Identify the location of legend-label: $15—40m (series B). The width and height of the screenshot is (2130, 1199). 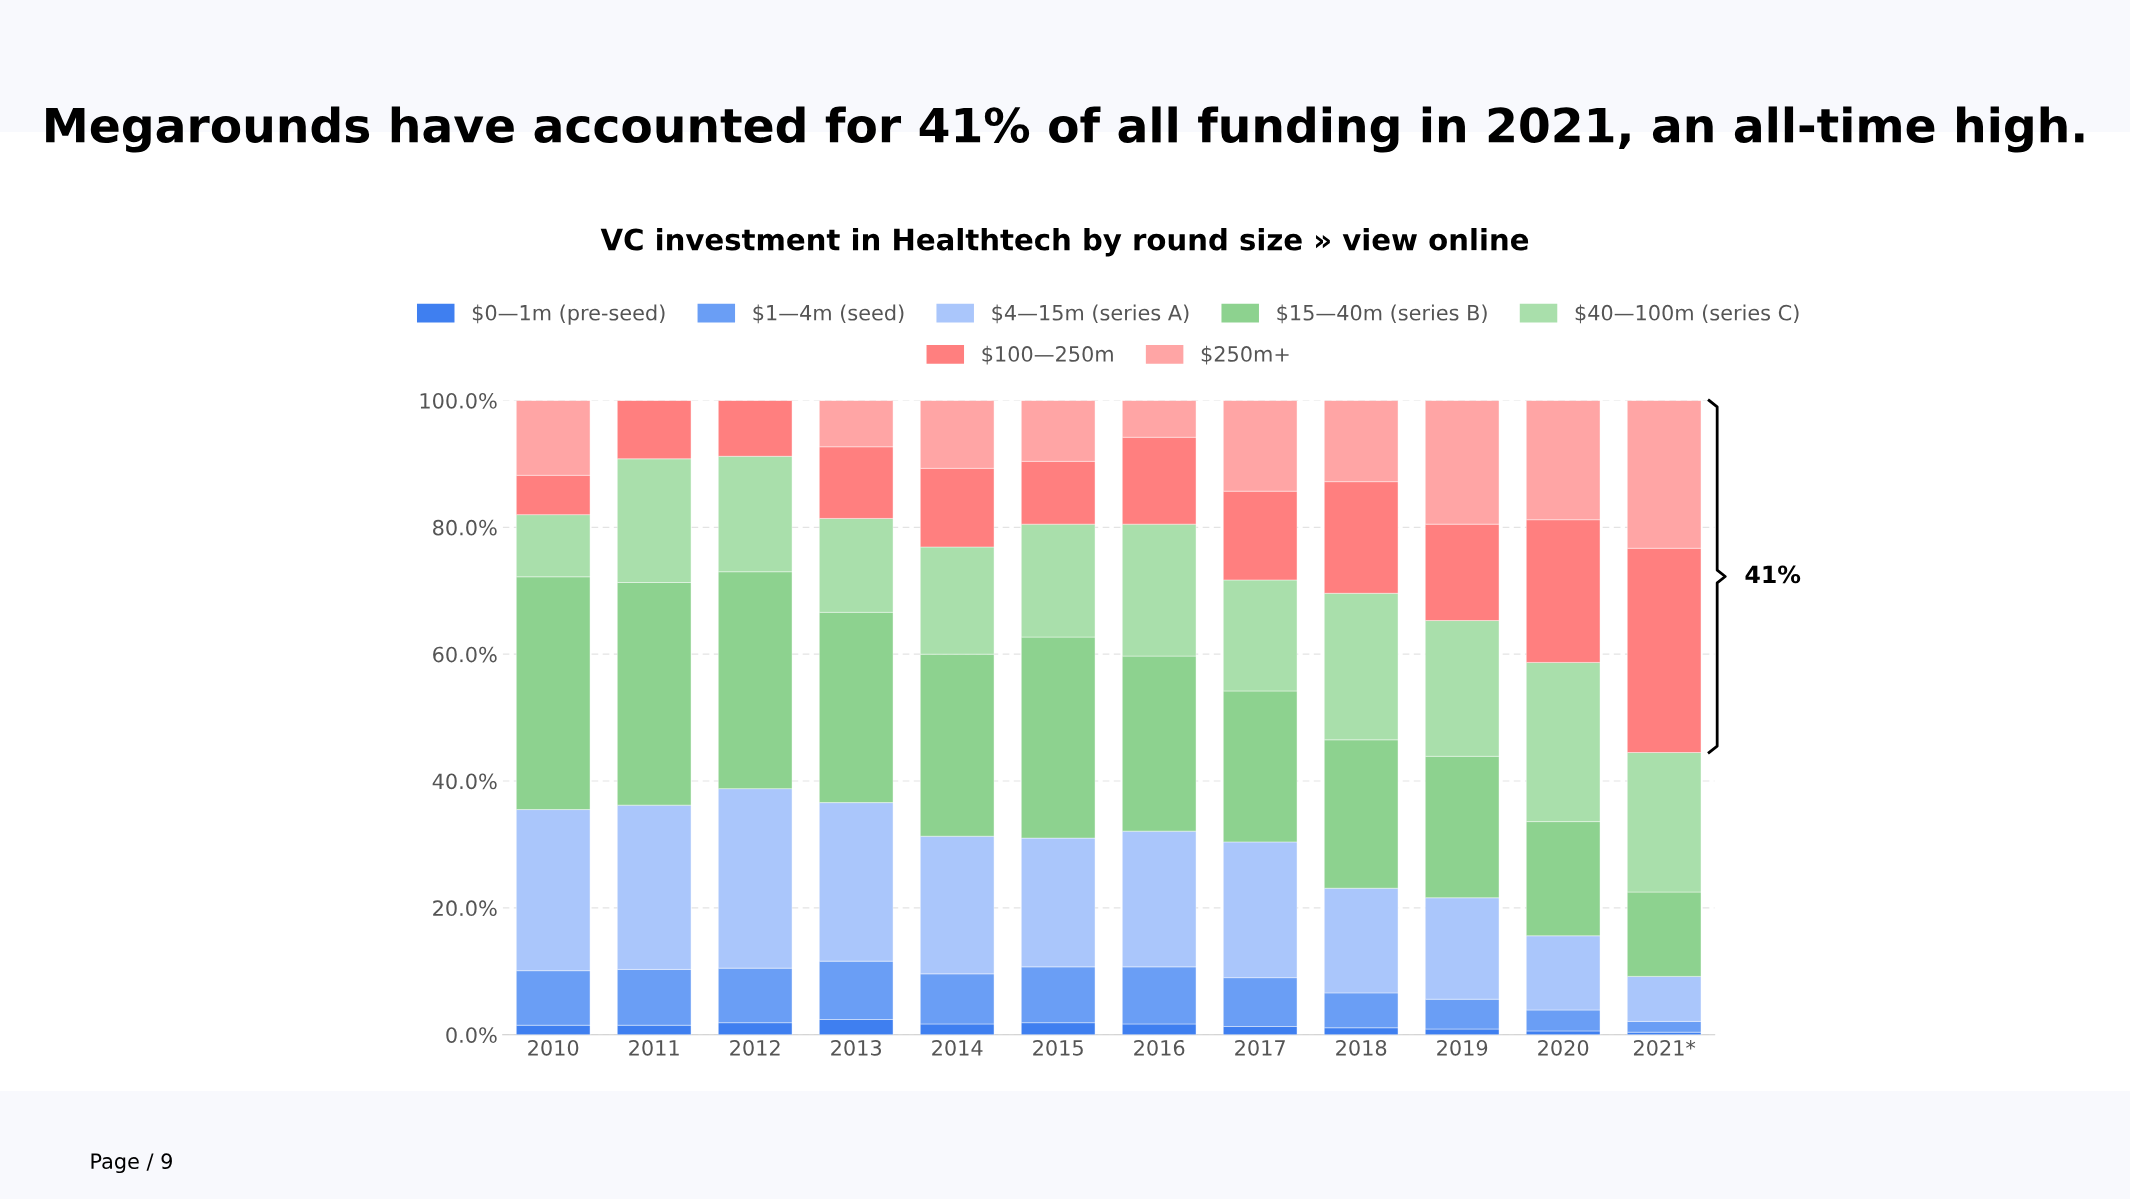
(1382, 314).